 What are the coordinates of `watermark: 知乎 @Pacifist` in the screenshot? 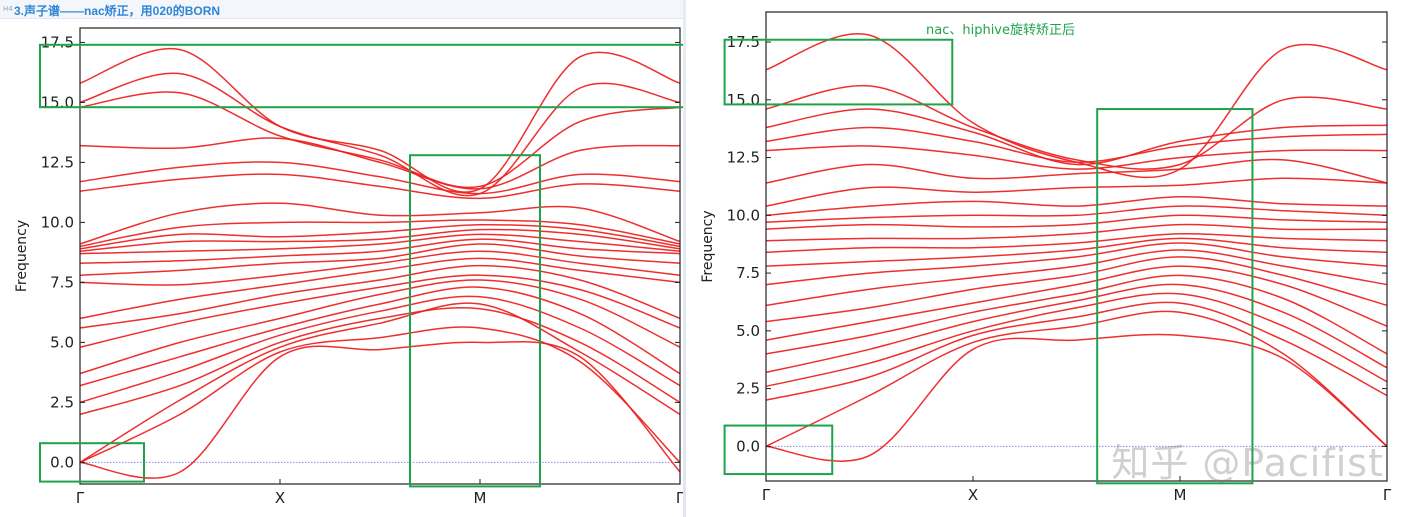 It's located at (1247, 463).